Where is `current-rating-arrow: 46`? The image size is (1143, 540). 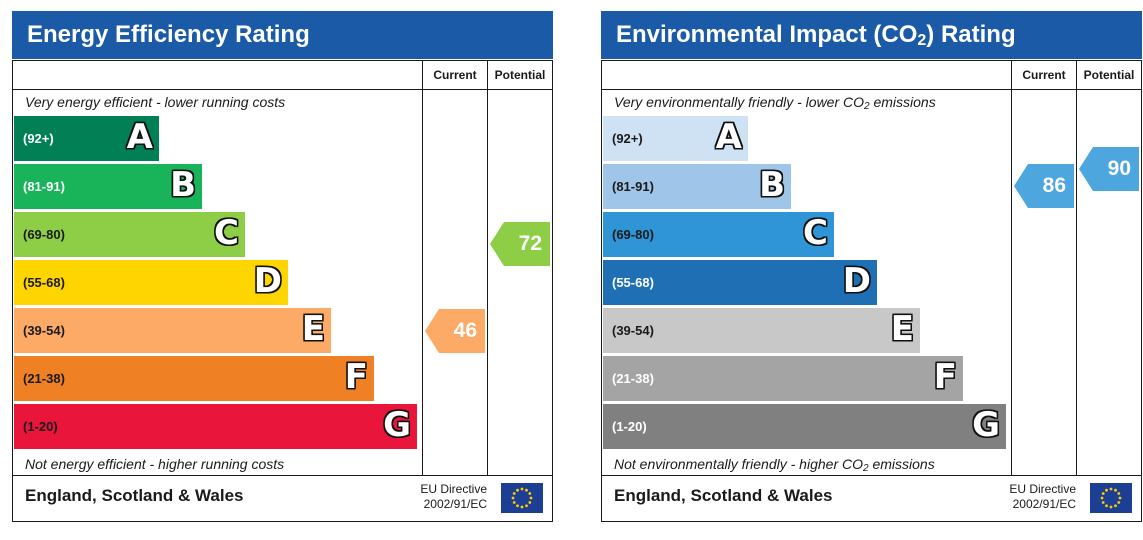
current-rating-arrow: 46 is located at coordinates (455, 331).